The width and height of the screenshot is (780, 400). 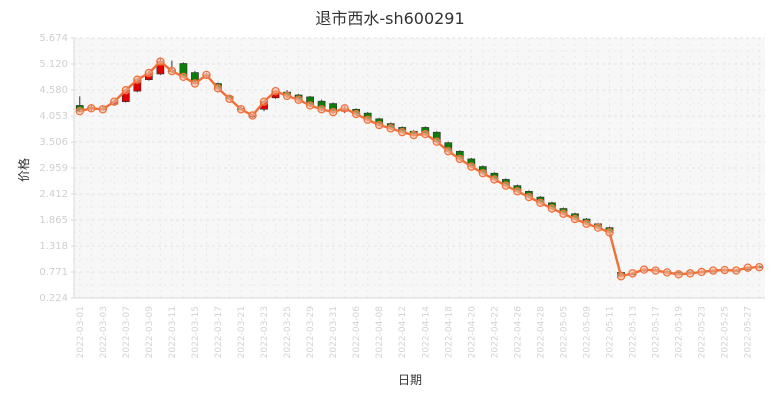 What do you see at coordinates (634, 332) in the screenshot?
I see `x-tick-label: 2022-05-13` at bounding box center [634, 332].